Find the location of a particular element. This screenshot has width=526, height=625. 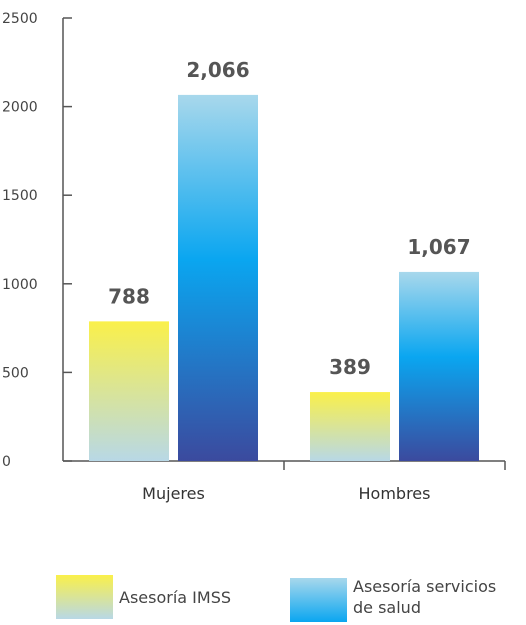

legend-label-imss-line1: Asesoría IMSS is located at coordinates (175, 597).